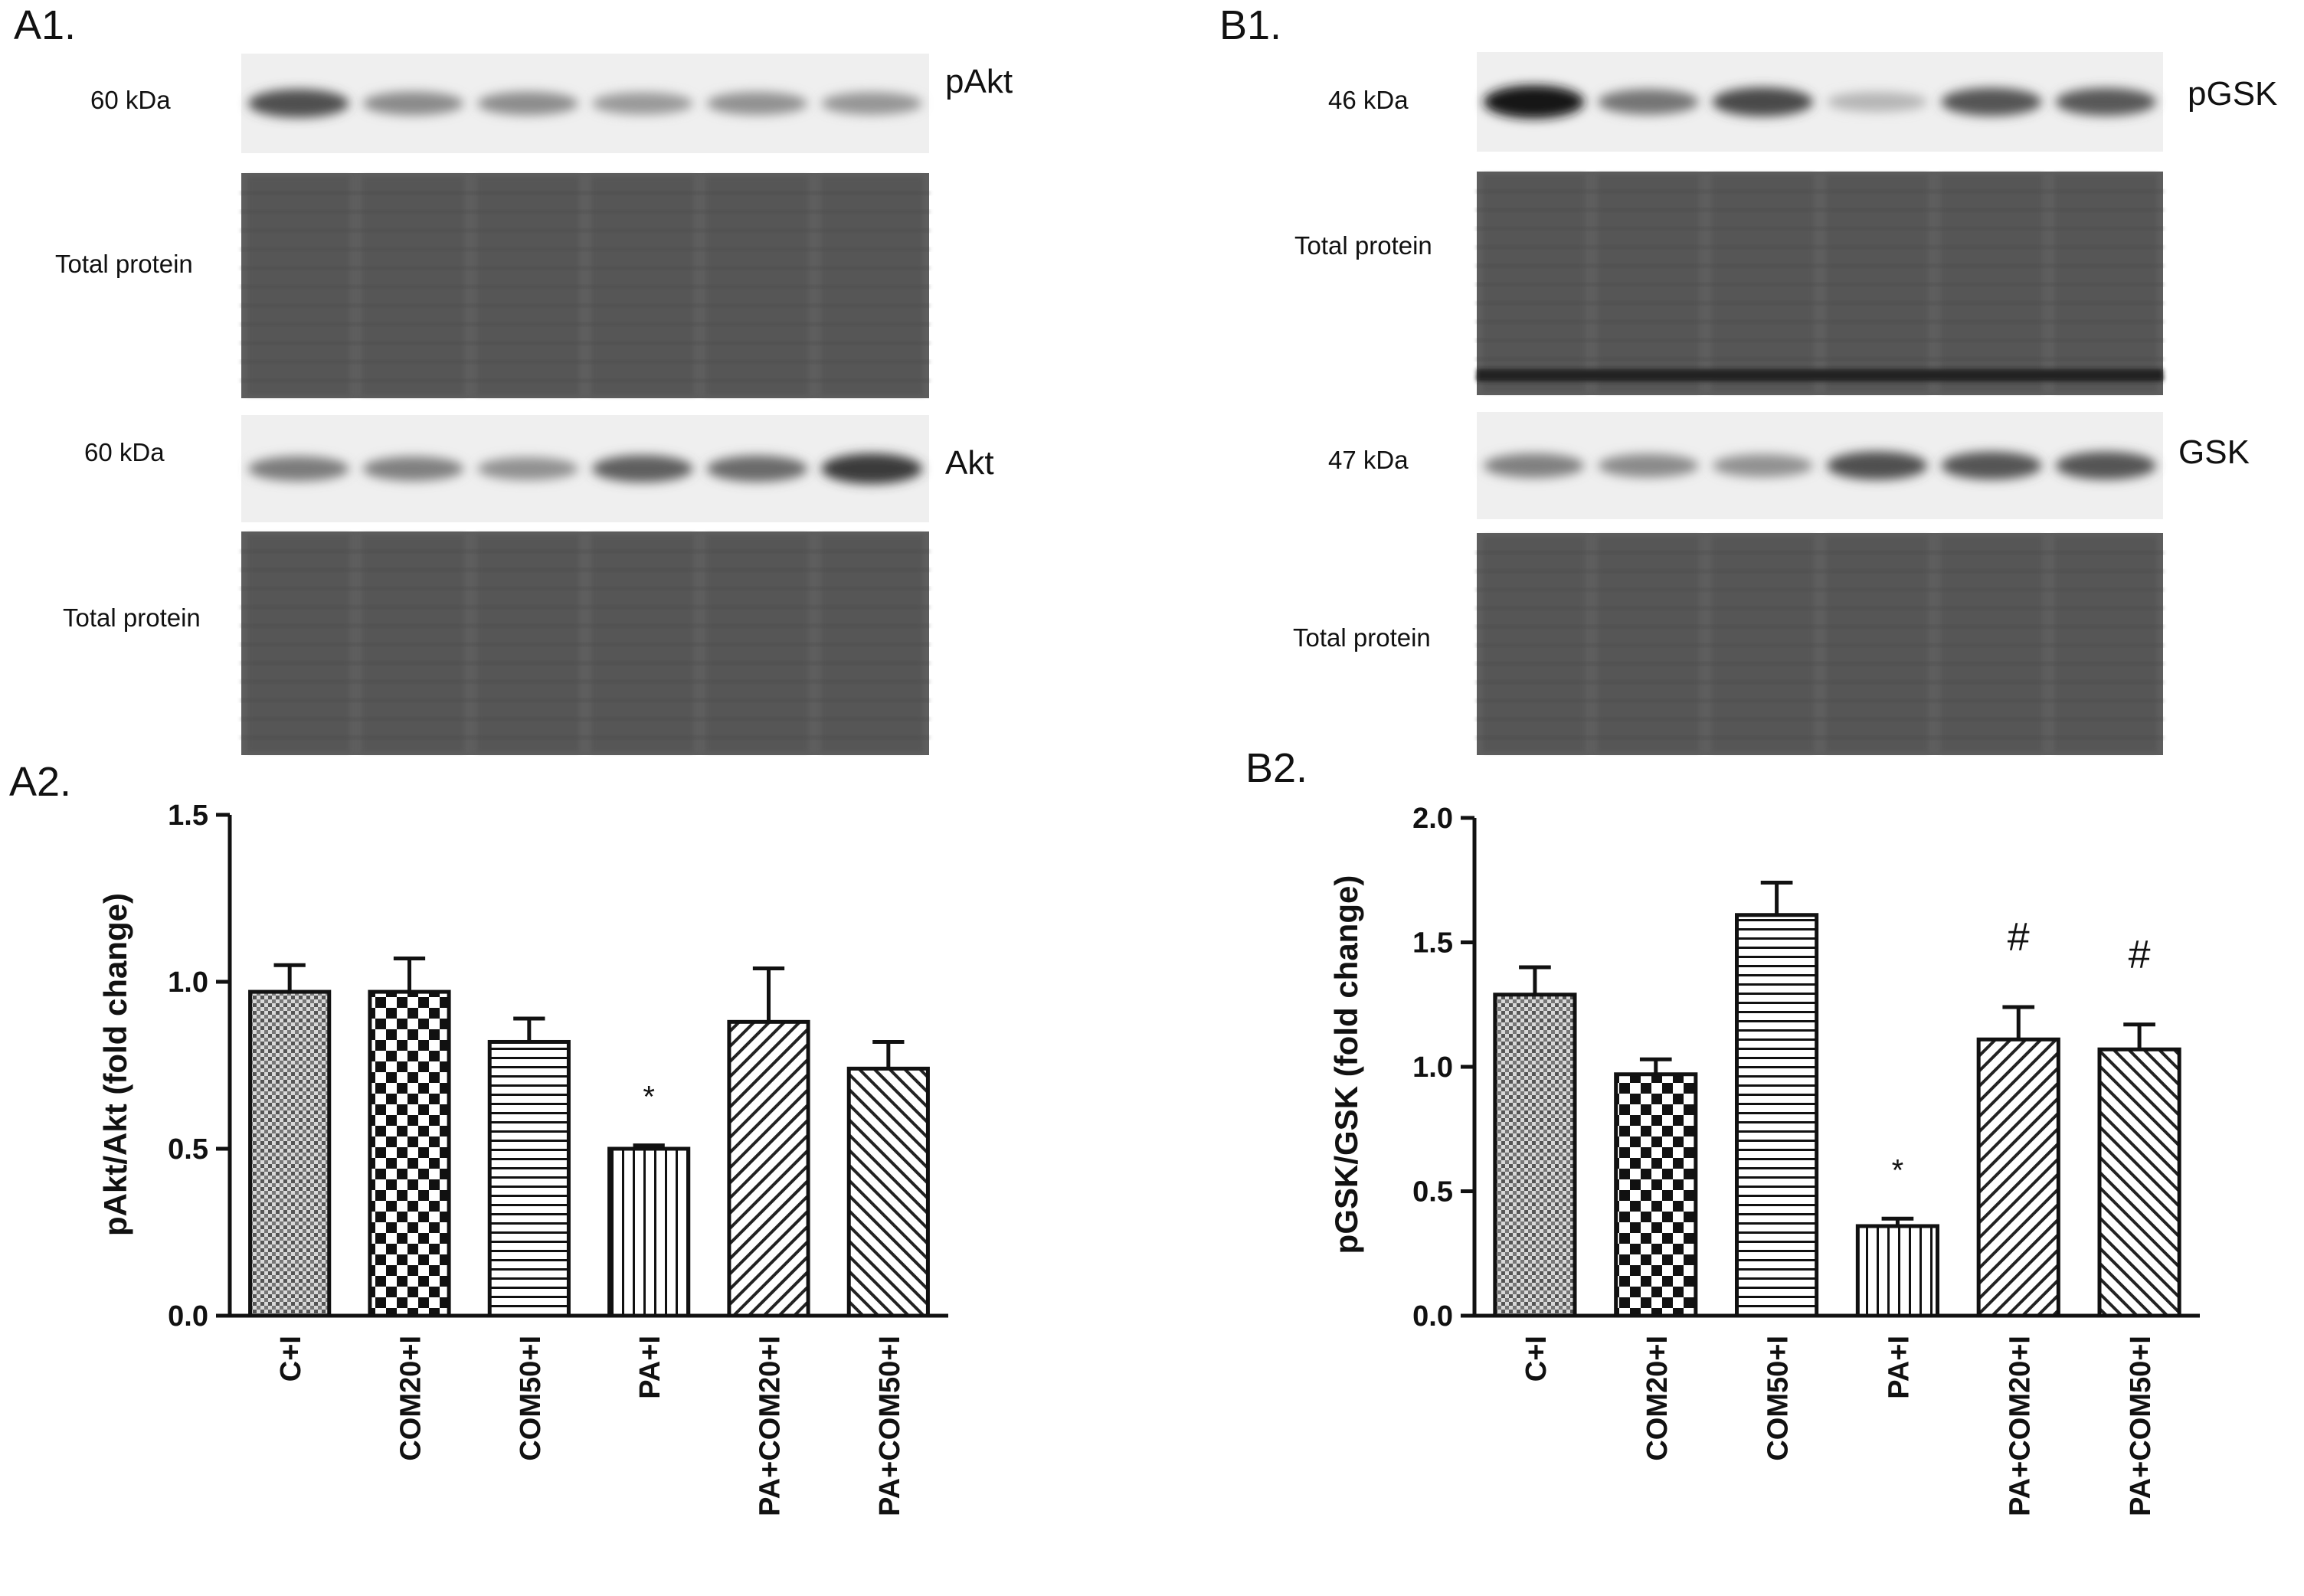 This screenshot has height=1596, width=2304. Describe the element at coordinates (132, 618) in the screenshot. I see `a1-row4-label: Total protein` at that location.